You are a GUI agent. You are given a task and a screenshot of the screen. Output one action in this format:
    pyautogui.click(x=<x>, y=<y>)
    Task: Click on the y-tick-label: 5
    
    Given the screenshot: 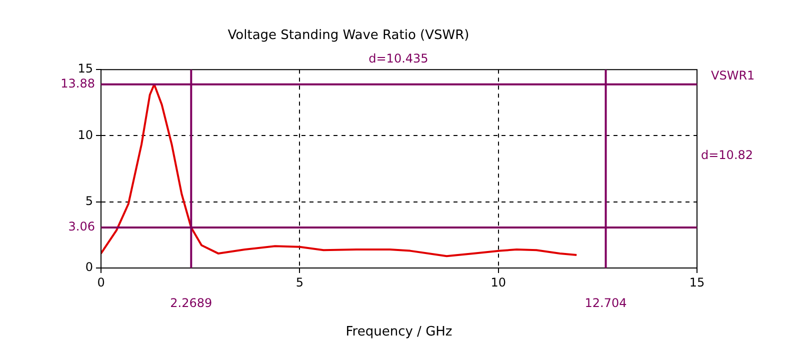 What is the action you would take?
    pyautogui.click(x=89, y=201)
    